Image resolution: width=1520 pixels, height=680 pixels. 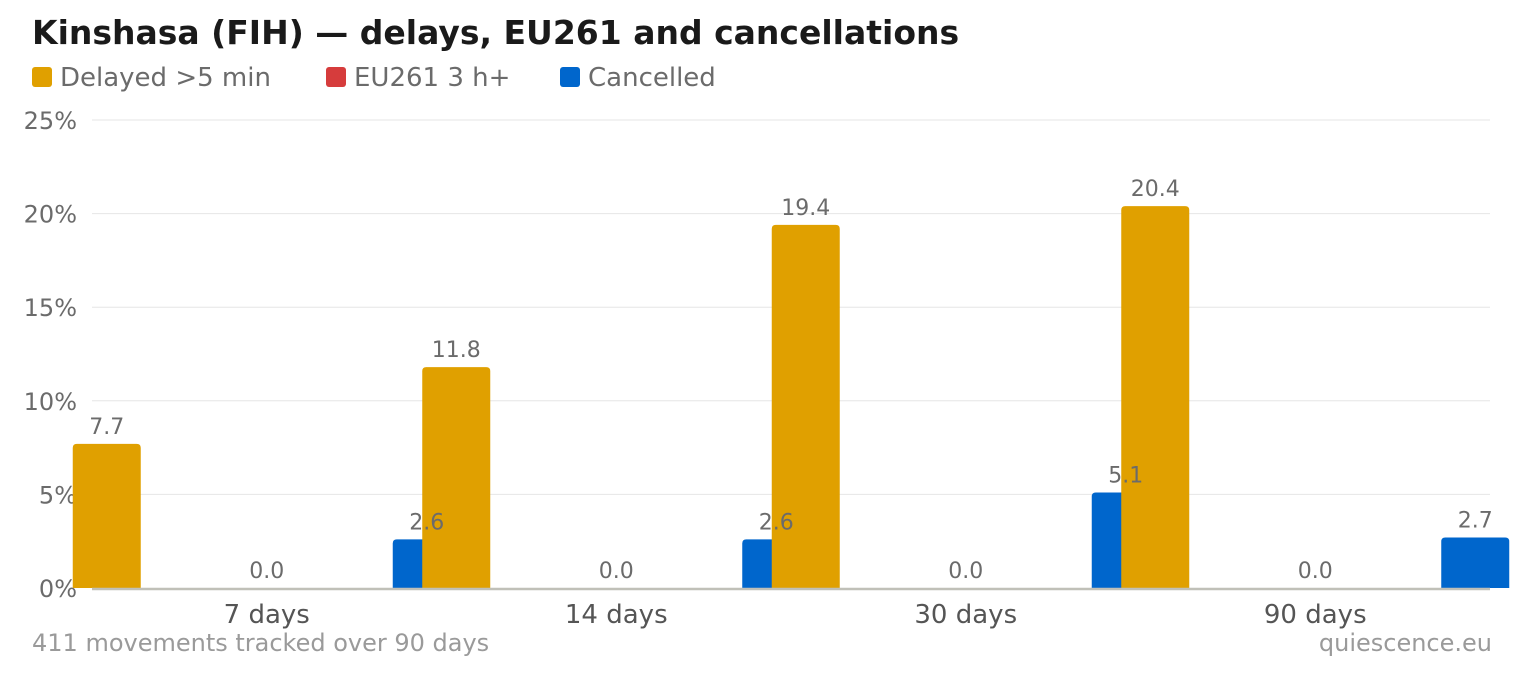 I want to click on data-label-1-0: 0.0, so click(x=266, y=571).